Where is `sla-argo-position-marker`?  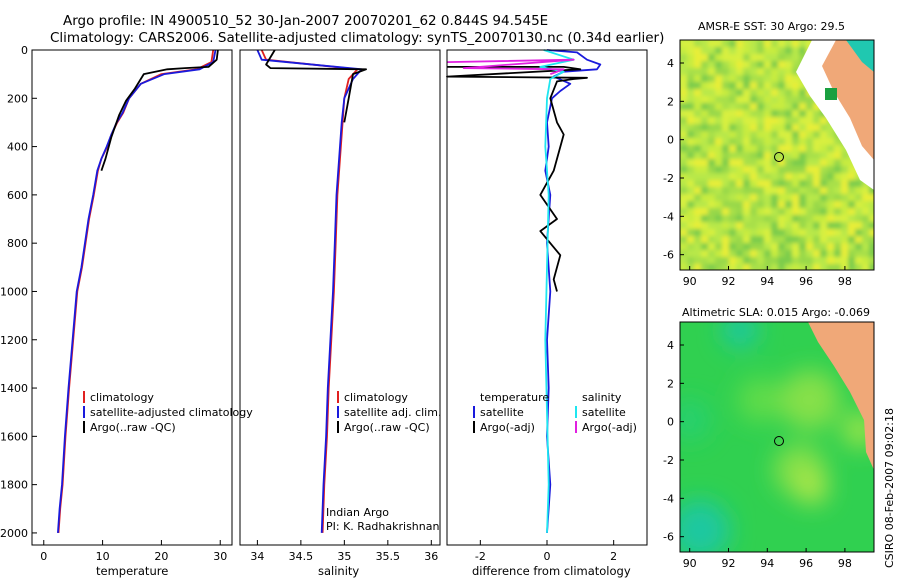
sla-argo-position-marker is located at coordinates (779, 441).